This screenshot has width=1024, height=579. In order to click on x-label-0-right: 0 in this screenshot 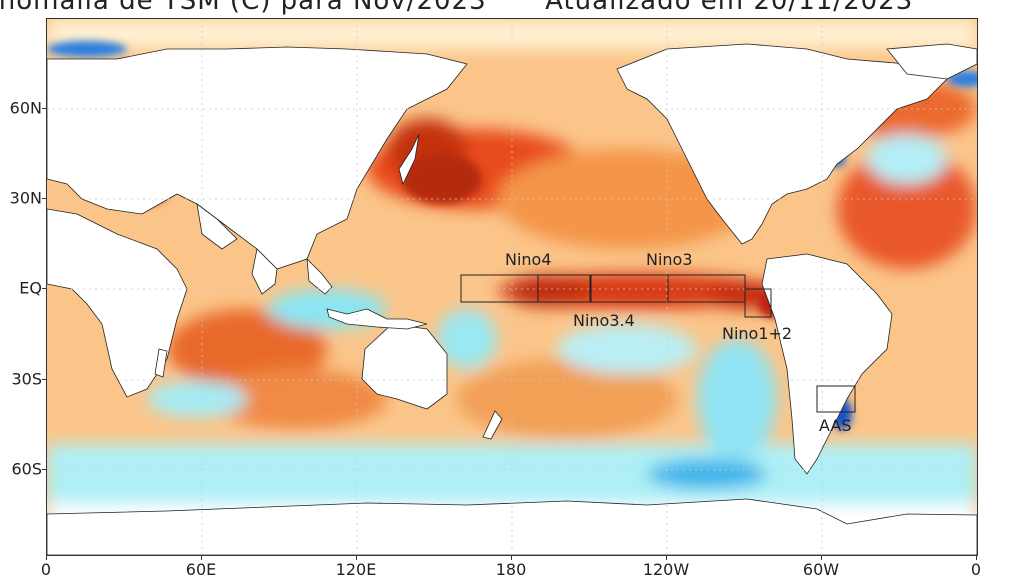, I will do `click(976, 569)`.